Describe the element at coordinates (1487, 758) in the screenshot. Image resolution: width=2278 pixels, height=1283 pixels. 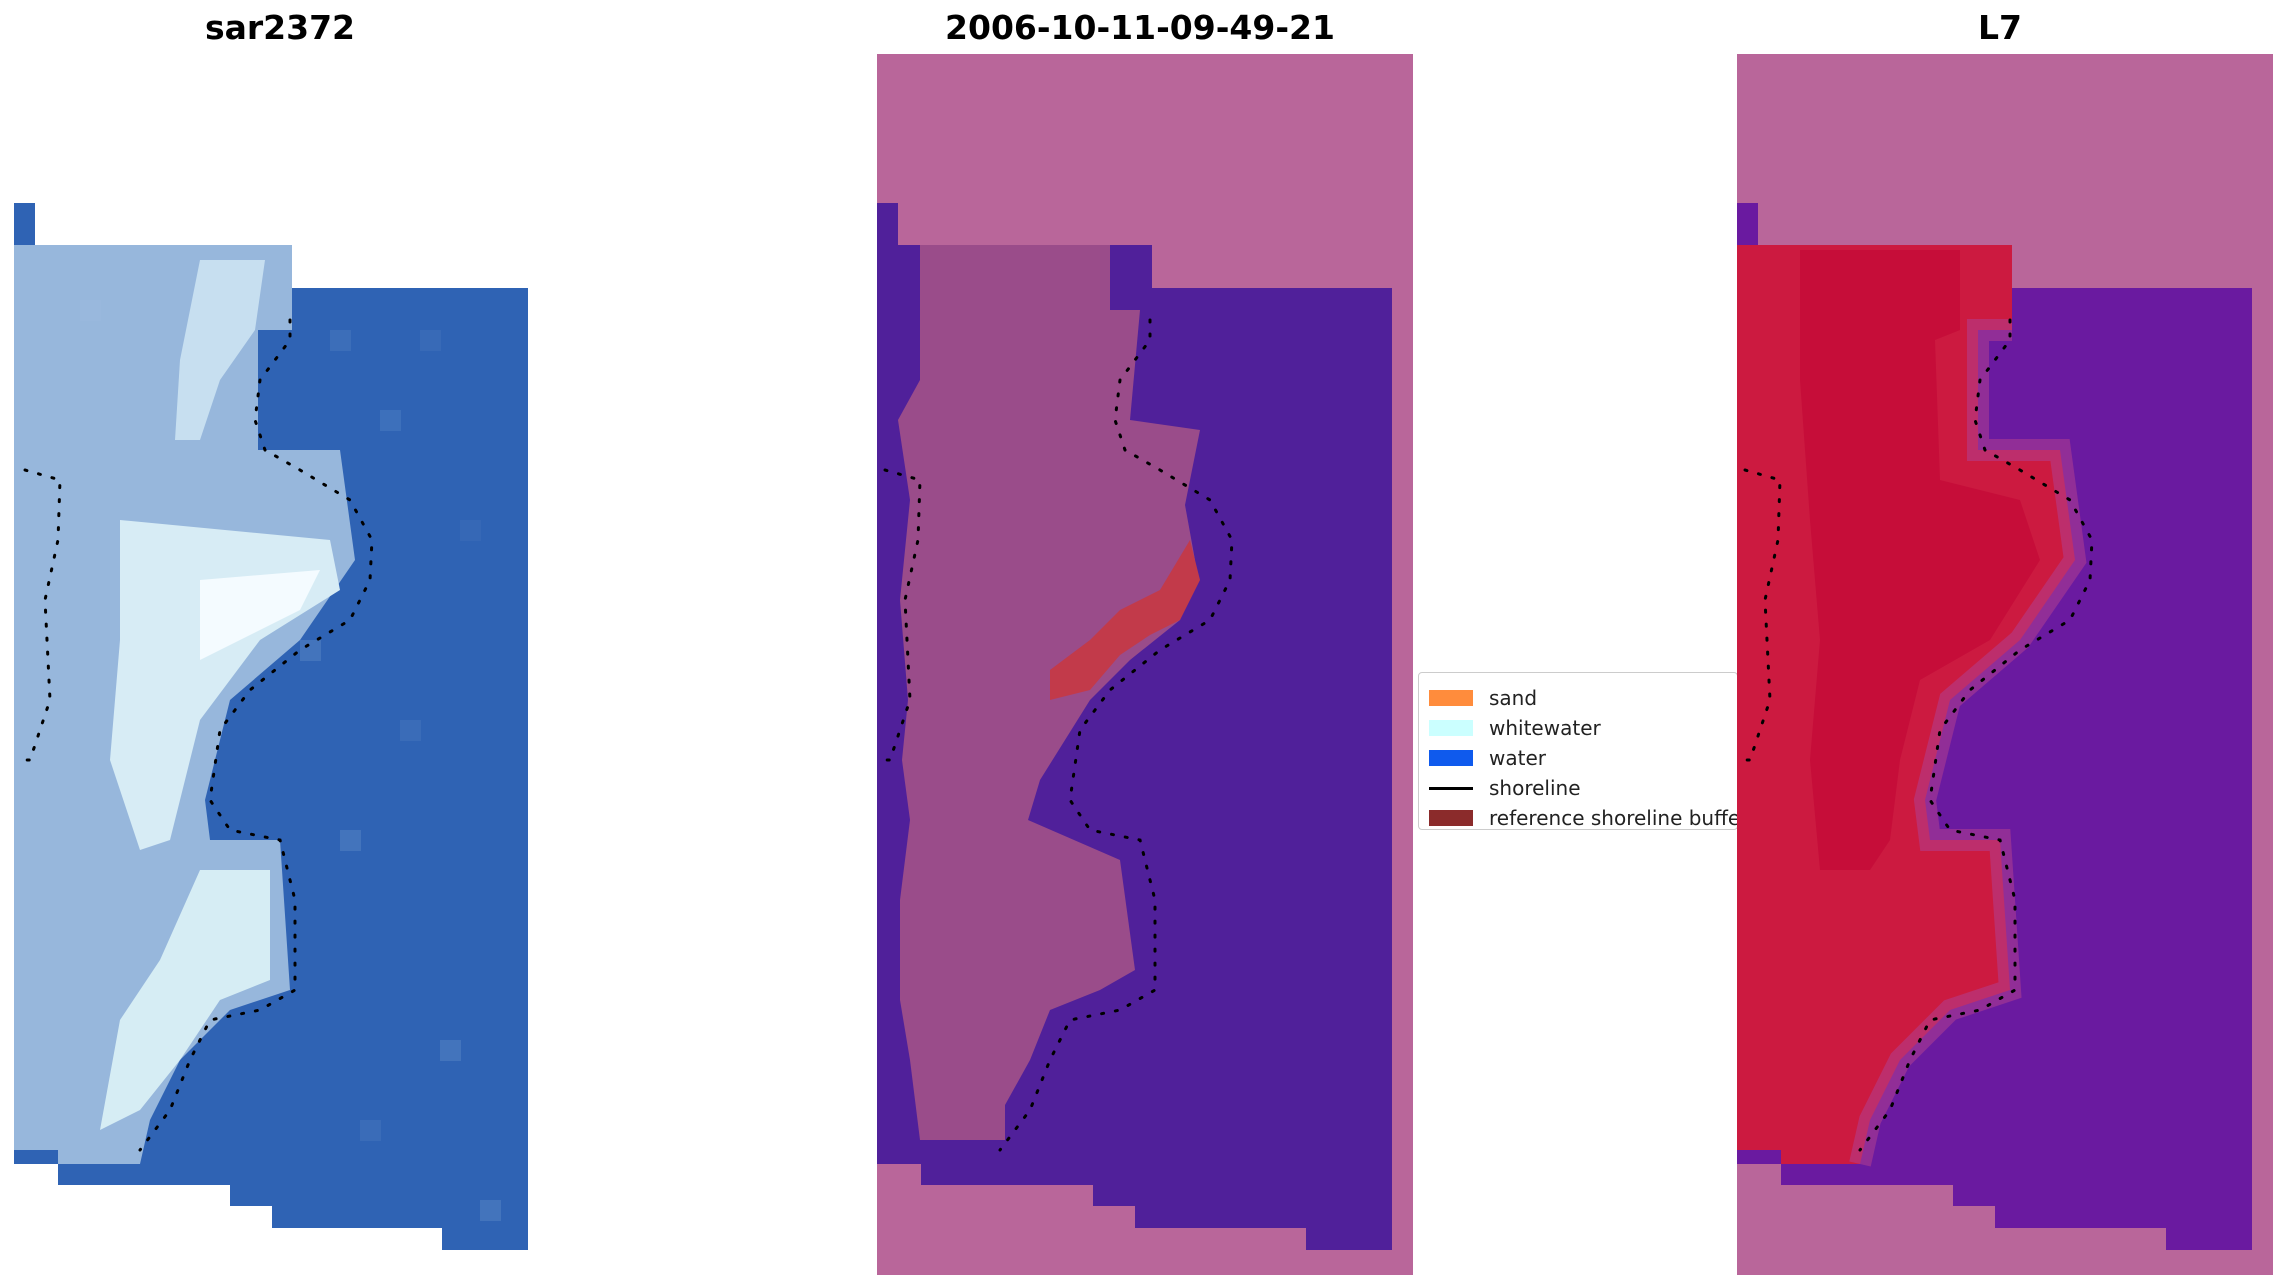
I see `legend-item-water: water` at that location.